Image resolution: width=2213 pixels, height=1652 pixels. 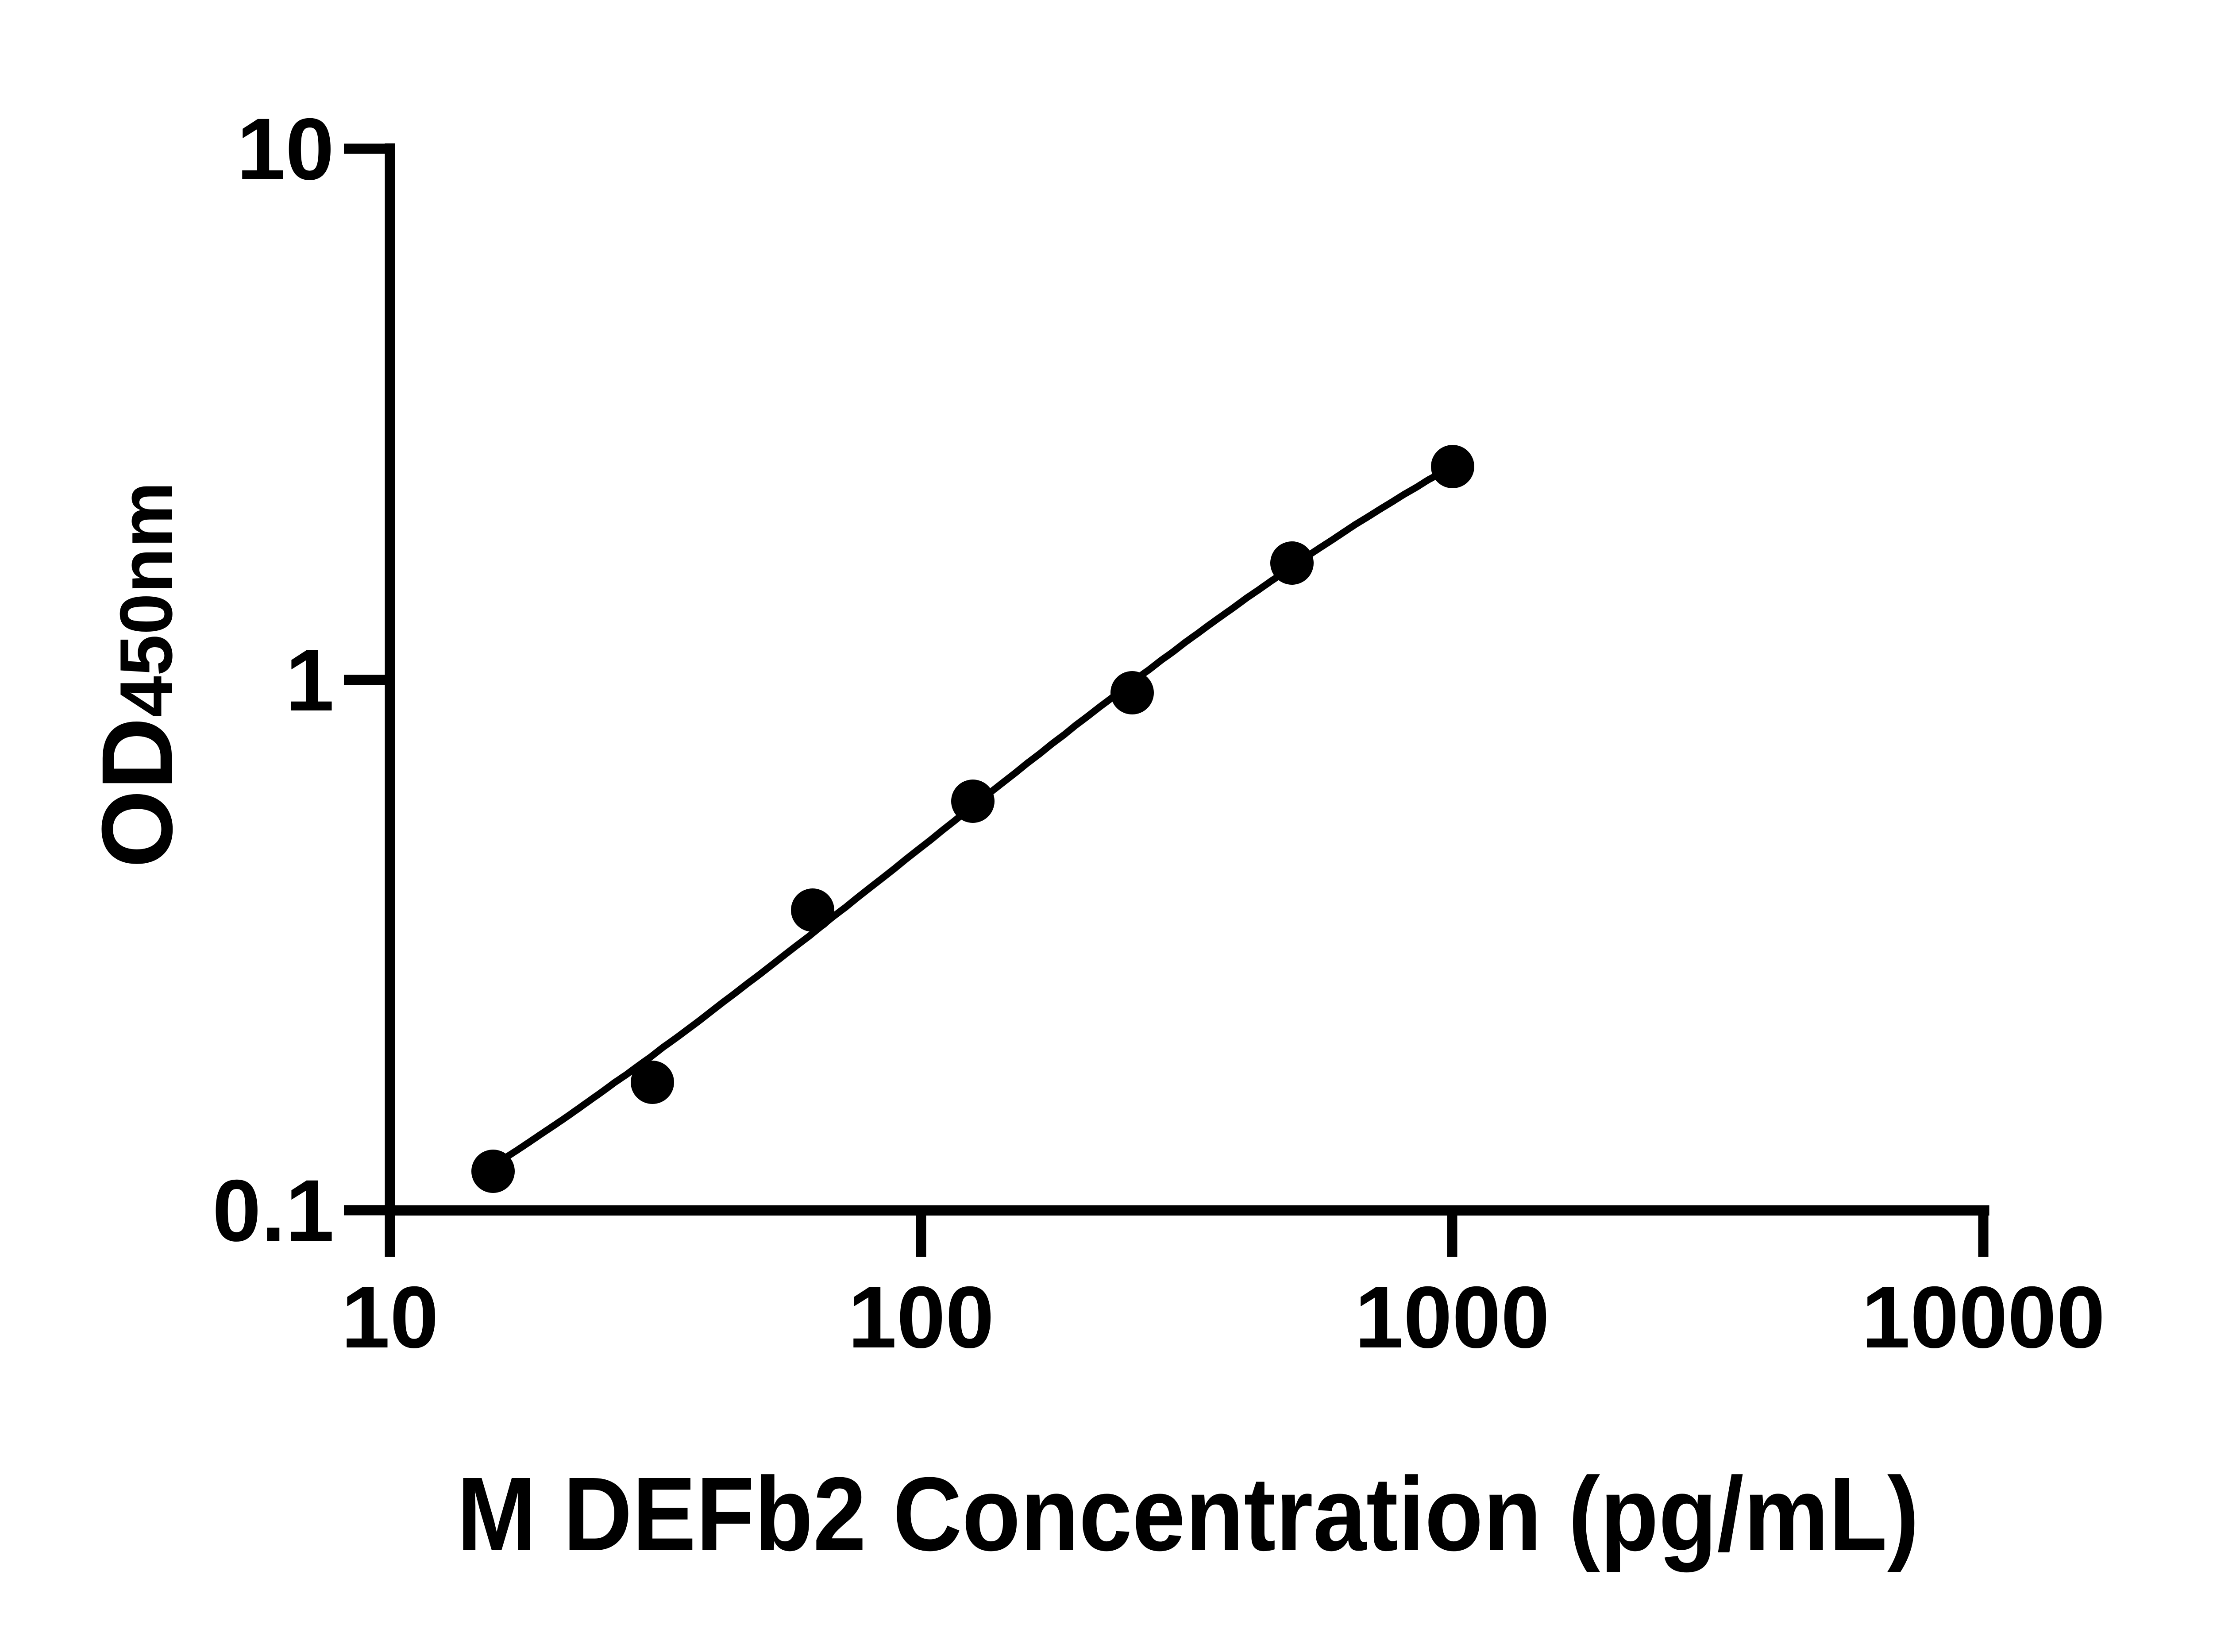 What do you see at coordinates (273, 1210) in the screenshot?
I see `svg-text: 0.1` at bounding box center [273, 1210].